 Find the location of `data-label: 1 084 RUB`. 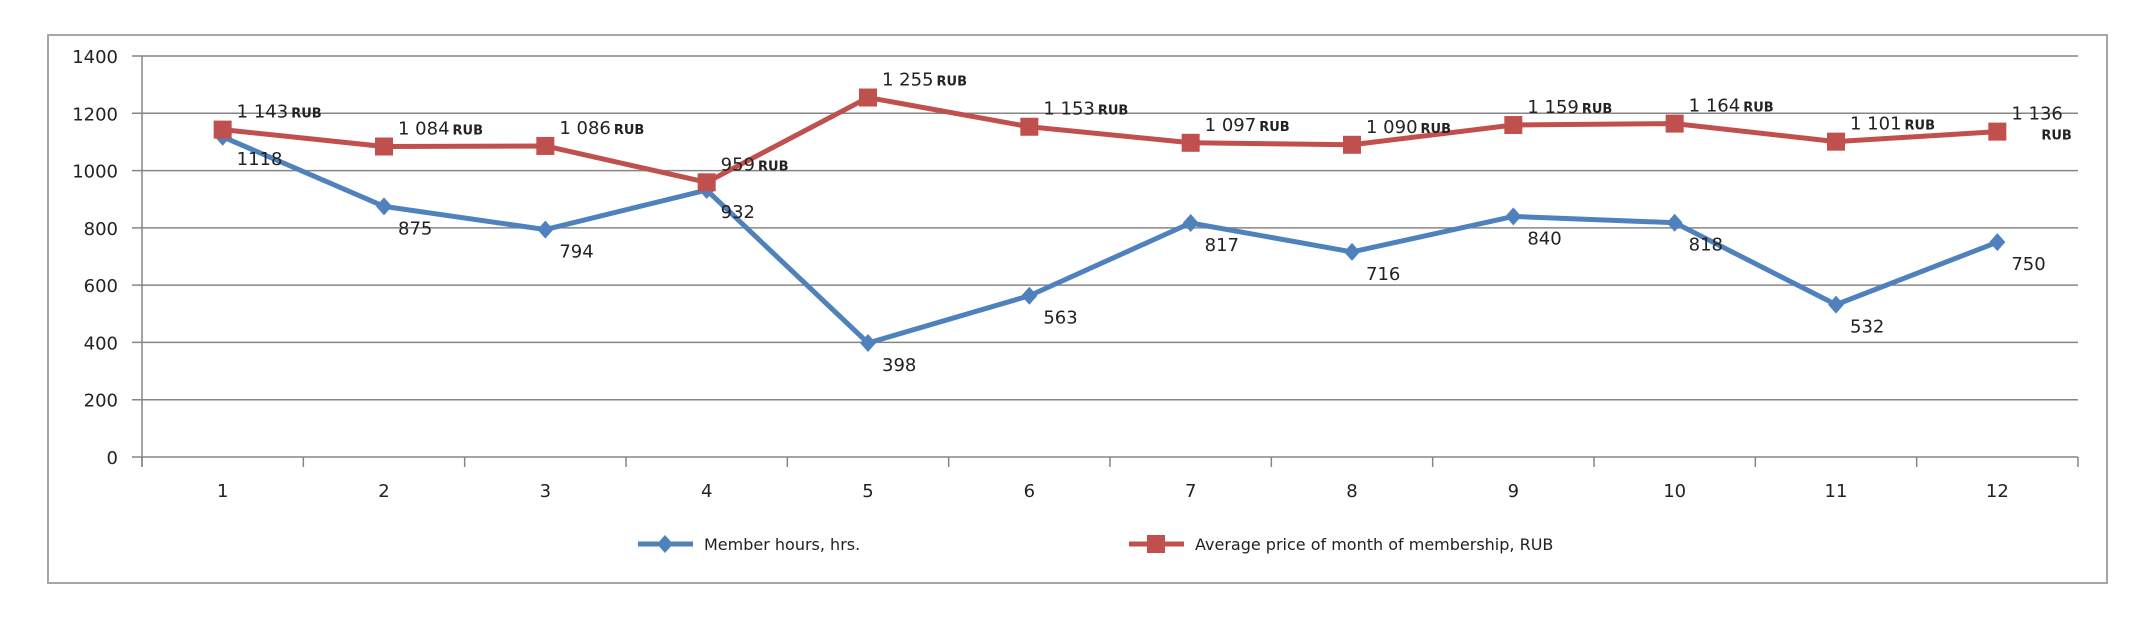

data-label: 1 084 RUB is located at coordinates (440, 129).